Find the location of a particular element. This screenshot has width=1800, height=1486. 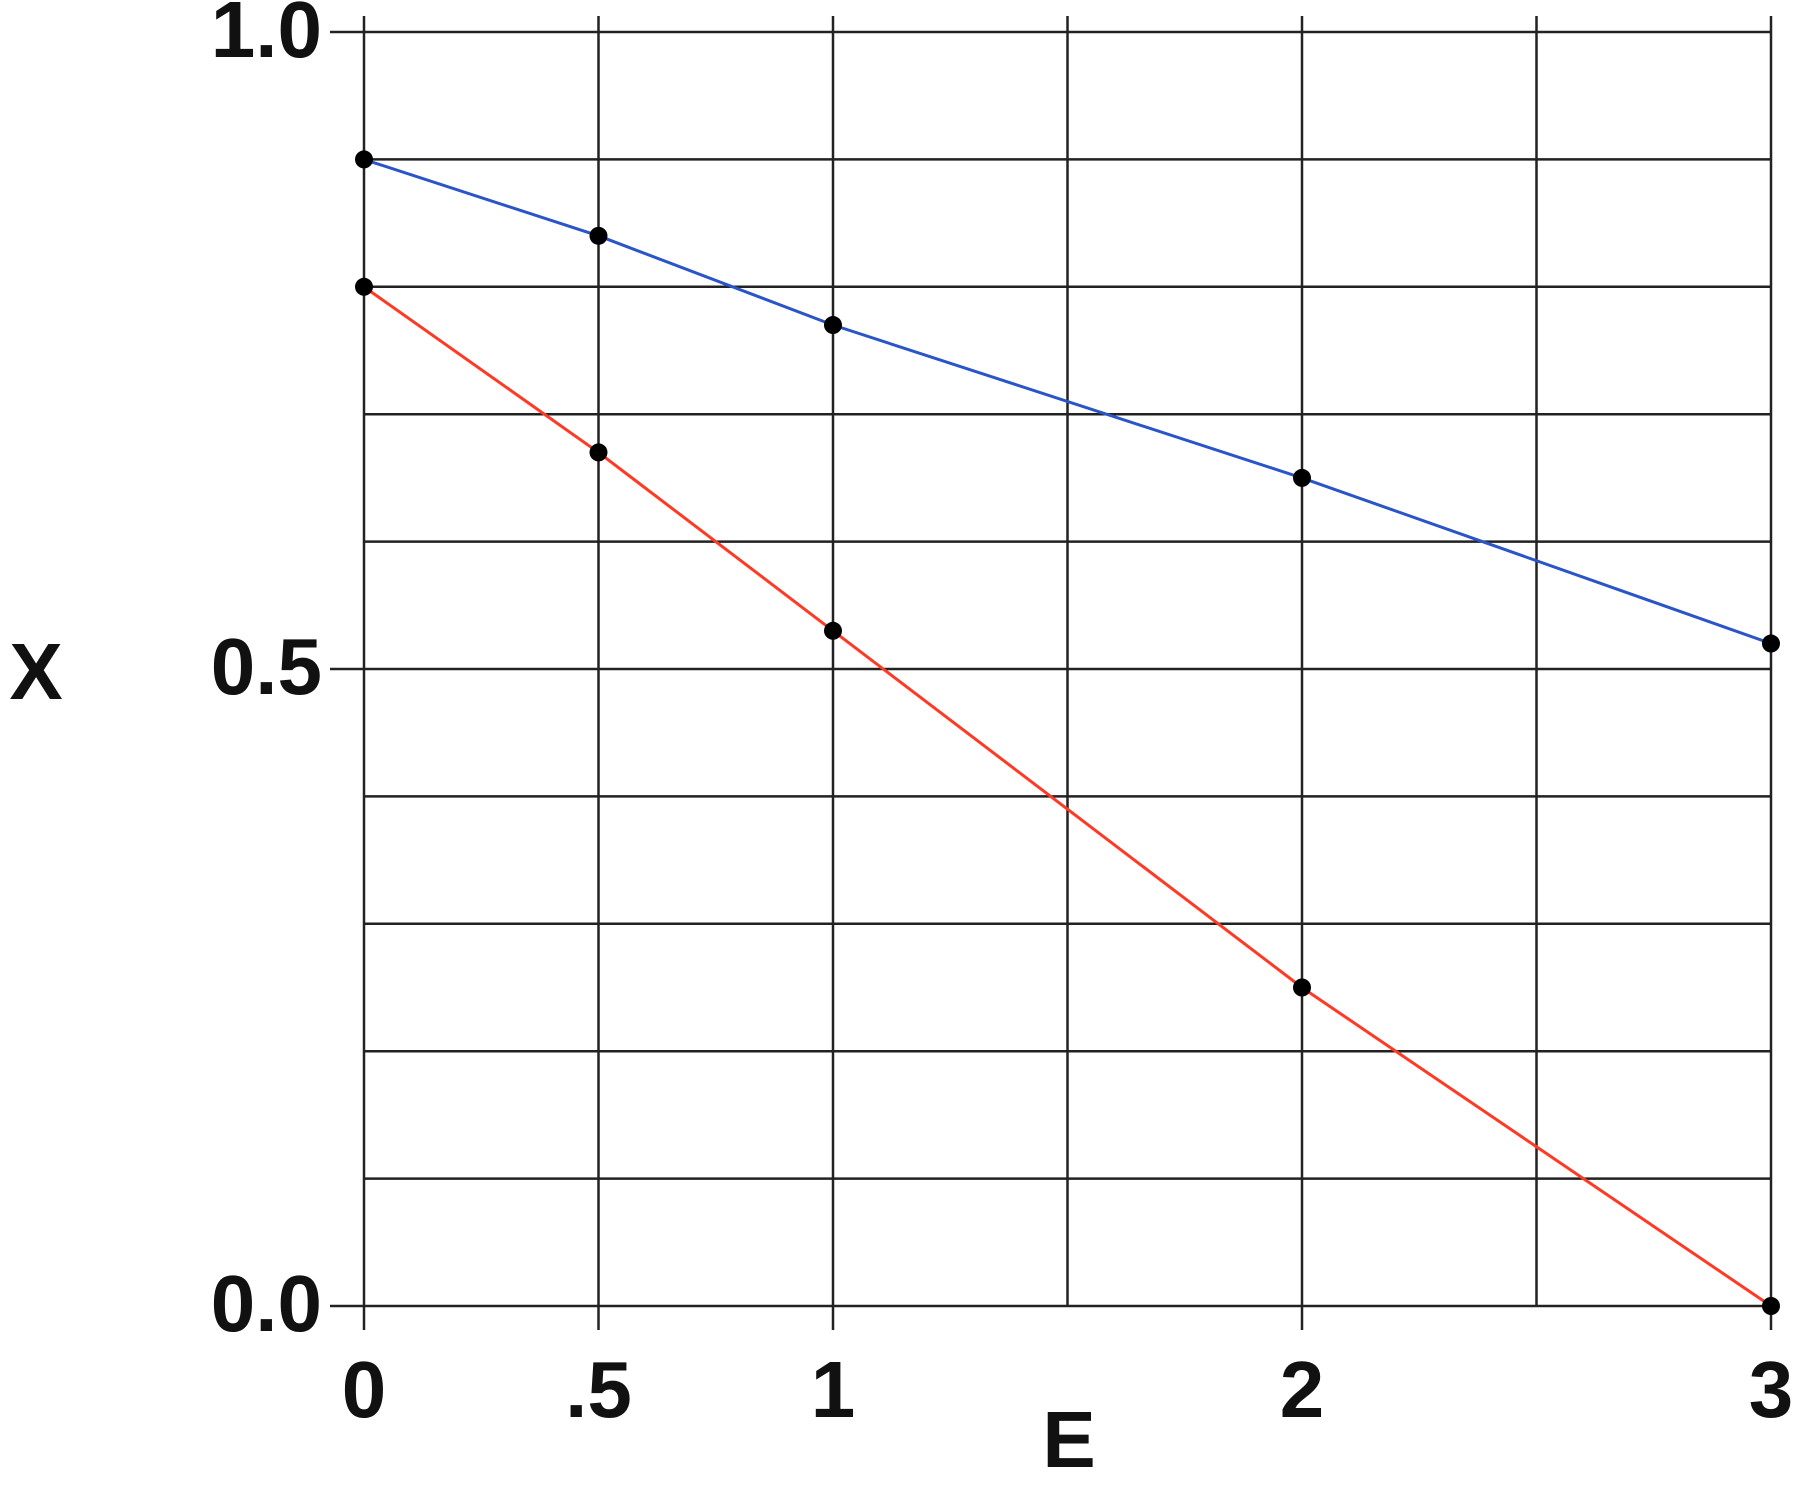

y-tick-label: 0.0 is located at coordinates (266, 1303).